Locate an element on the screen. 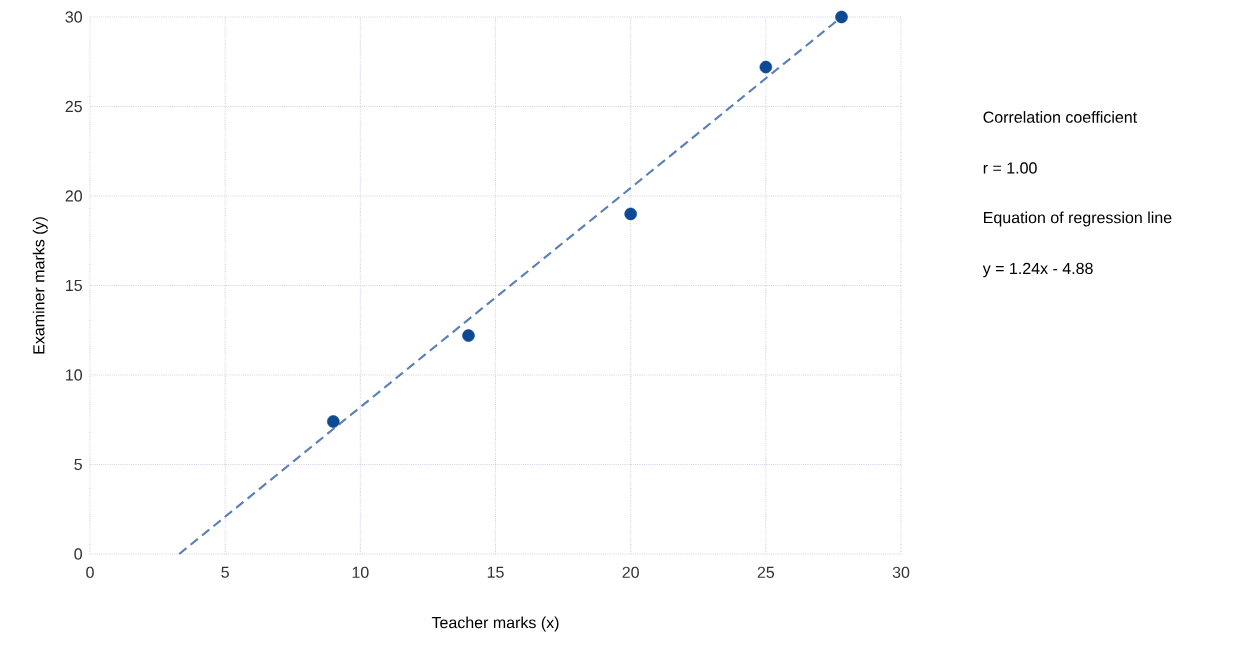  x-tick-label: 0 is located at coordinates (90, 572).